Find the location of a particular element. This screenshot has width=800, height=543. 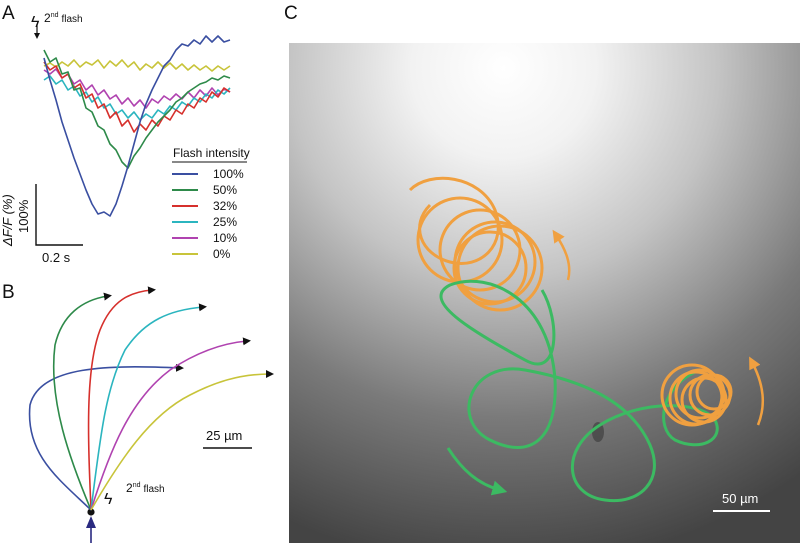

flash-label-word-b: flash is located at coordinates (153, 489).